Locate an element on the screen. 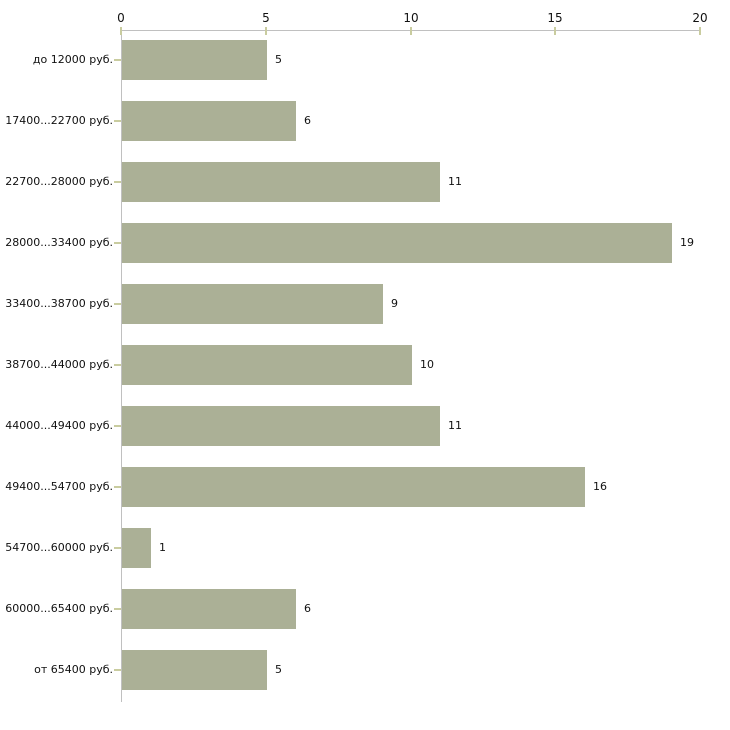 The height and width of the screenshot is (730, 730). value-label: 16 is located at coordinates (600, 486).